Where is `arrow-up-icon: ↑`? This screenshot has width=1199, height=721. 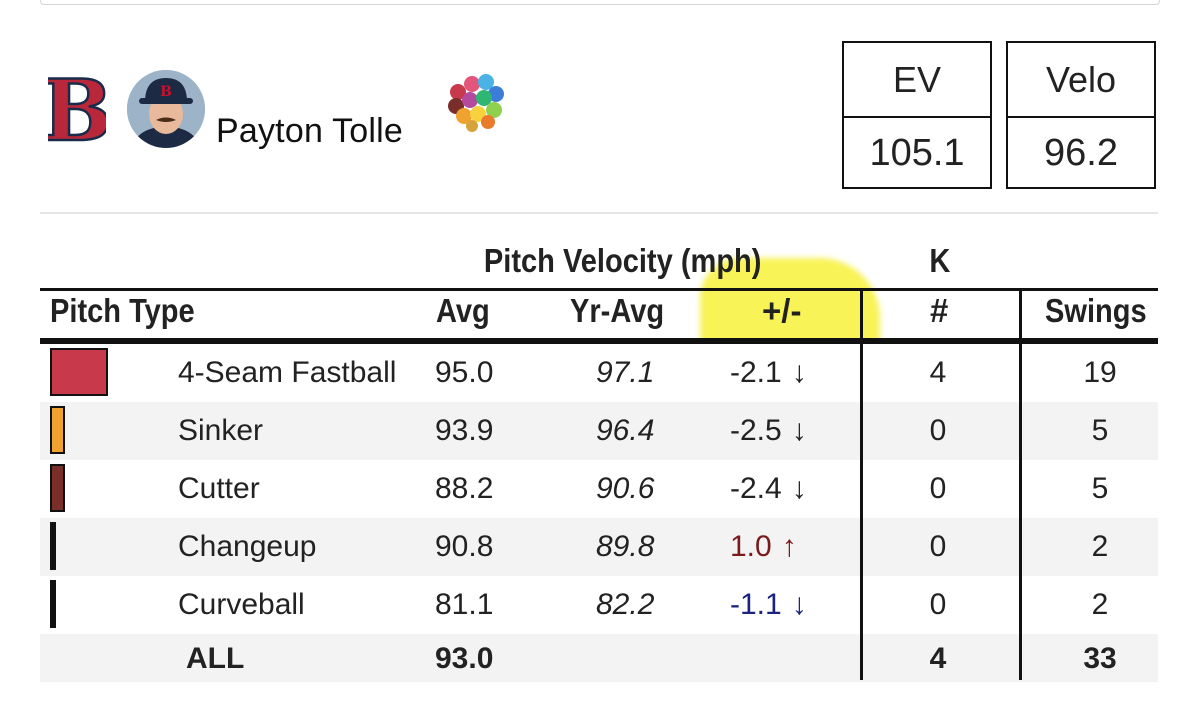
arrow-up-icon: ↑ is located at coordinates (789, 546).